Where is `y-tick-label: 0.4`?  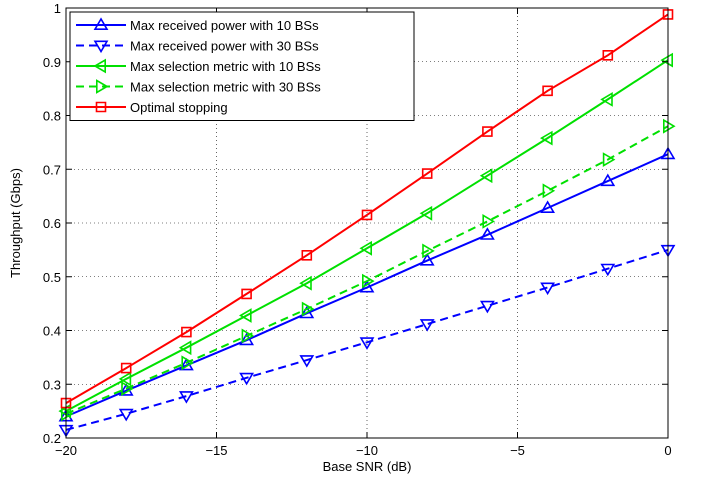 y-tick-label: 0.4 is located at coordinates (52, 331).